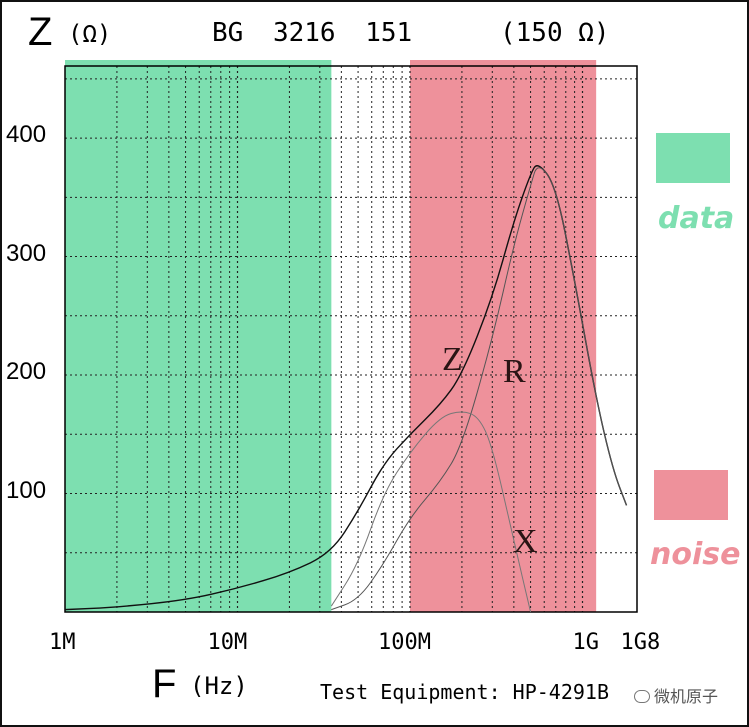 Image resolution: width=749 pixels, height=727 pixels. I want to click on x-axis-symbol: F, so click(164, 684).